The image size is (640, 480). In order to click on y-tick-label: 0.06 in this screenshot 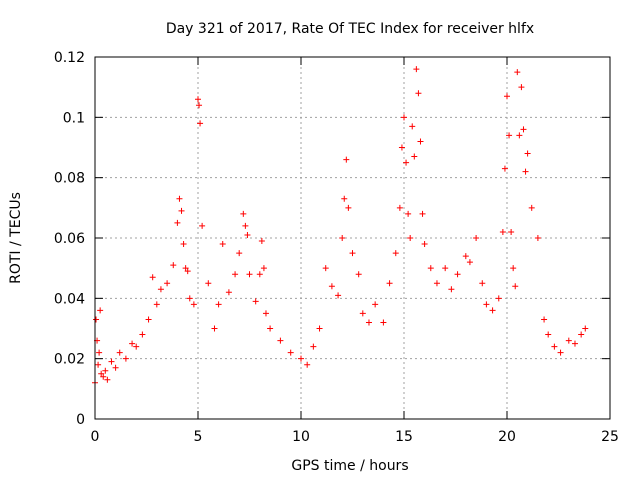, I will do `click(69, 239)`.